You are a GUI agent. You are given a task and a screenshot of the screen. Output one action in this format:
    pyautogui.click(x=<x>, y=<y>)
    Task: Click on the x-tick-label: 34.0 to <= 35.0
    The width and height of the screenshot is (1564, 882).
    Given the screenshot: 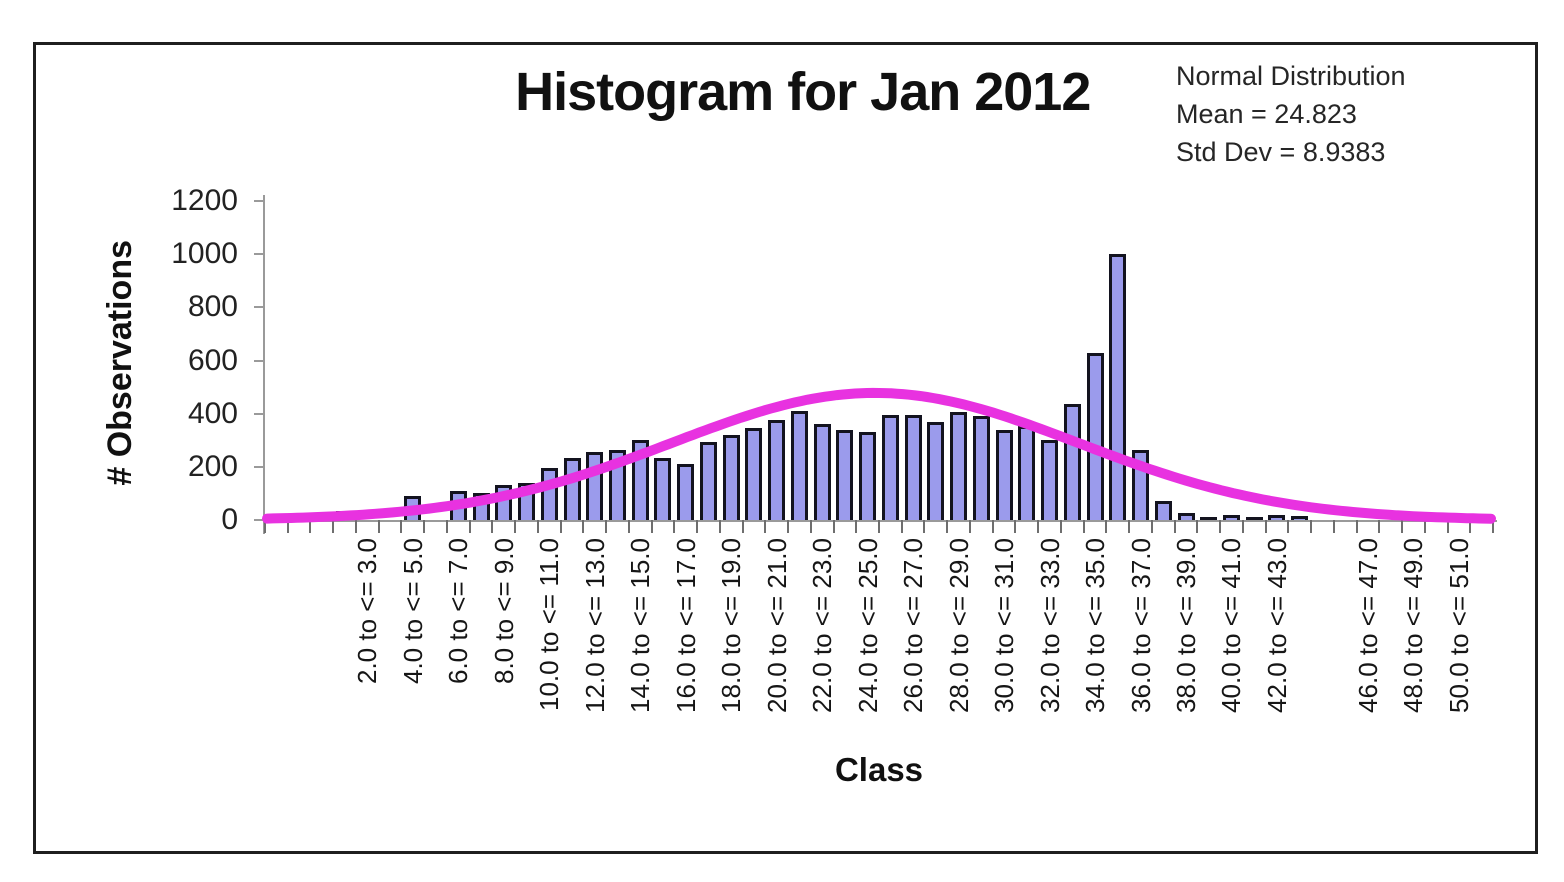 What is the action you would take?
    pyautogui.click(x=1095, y=625)
    